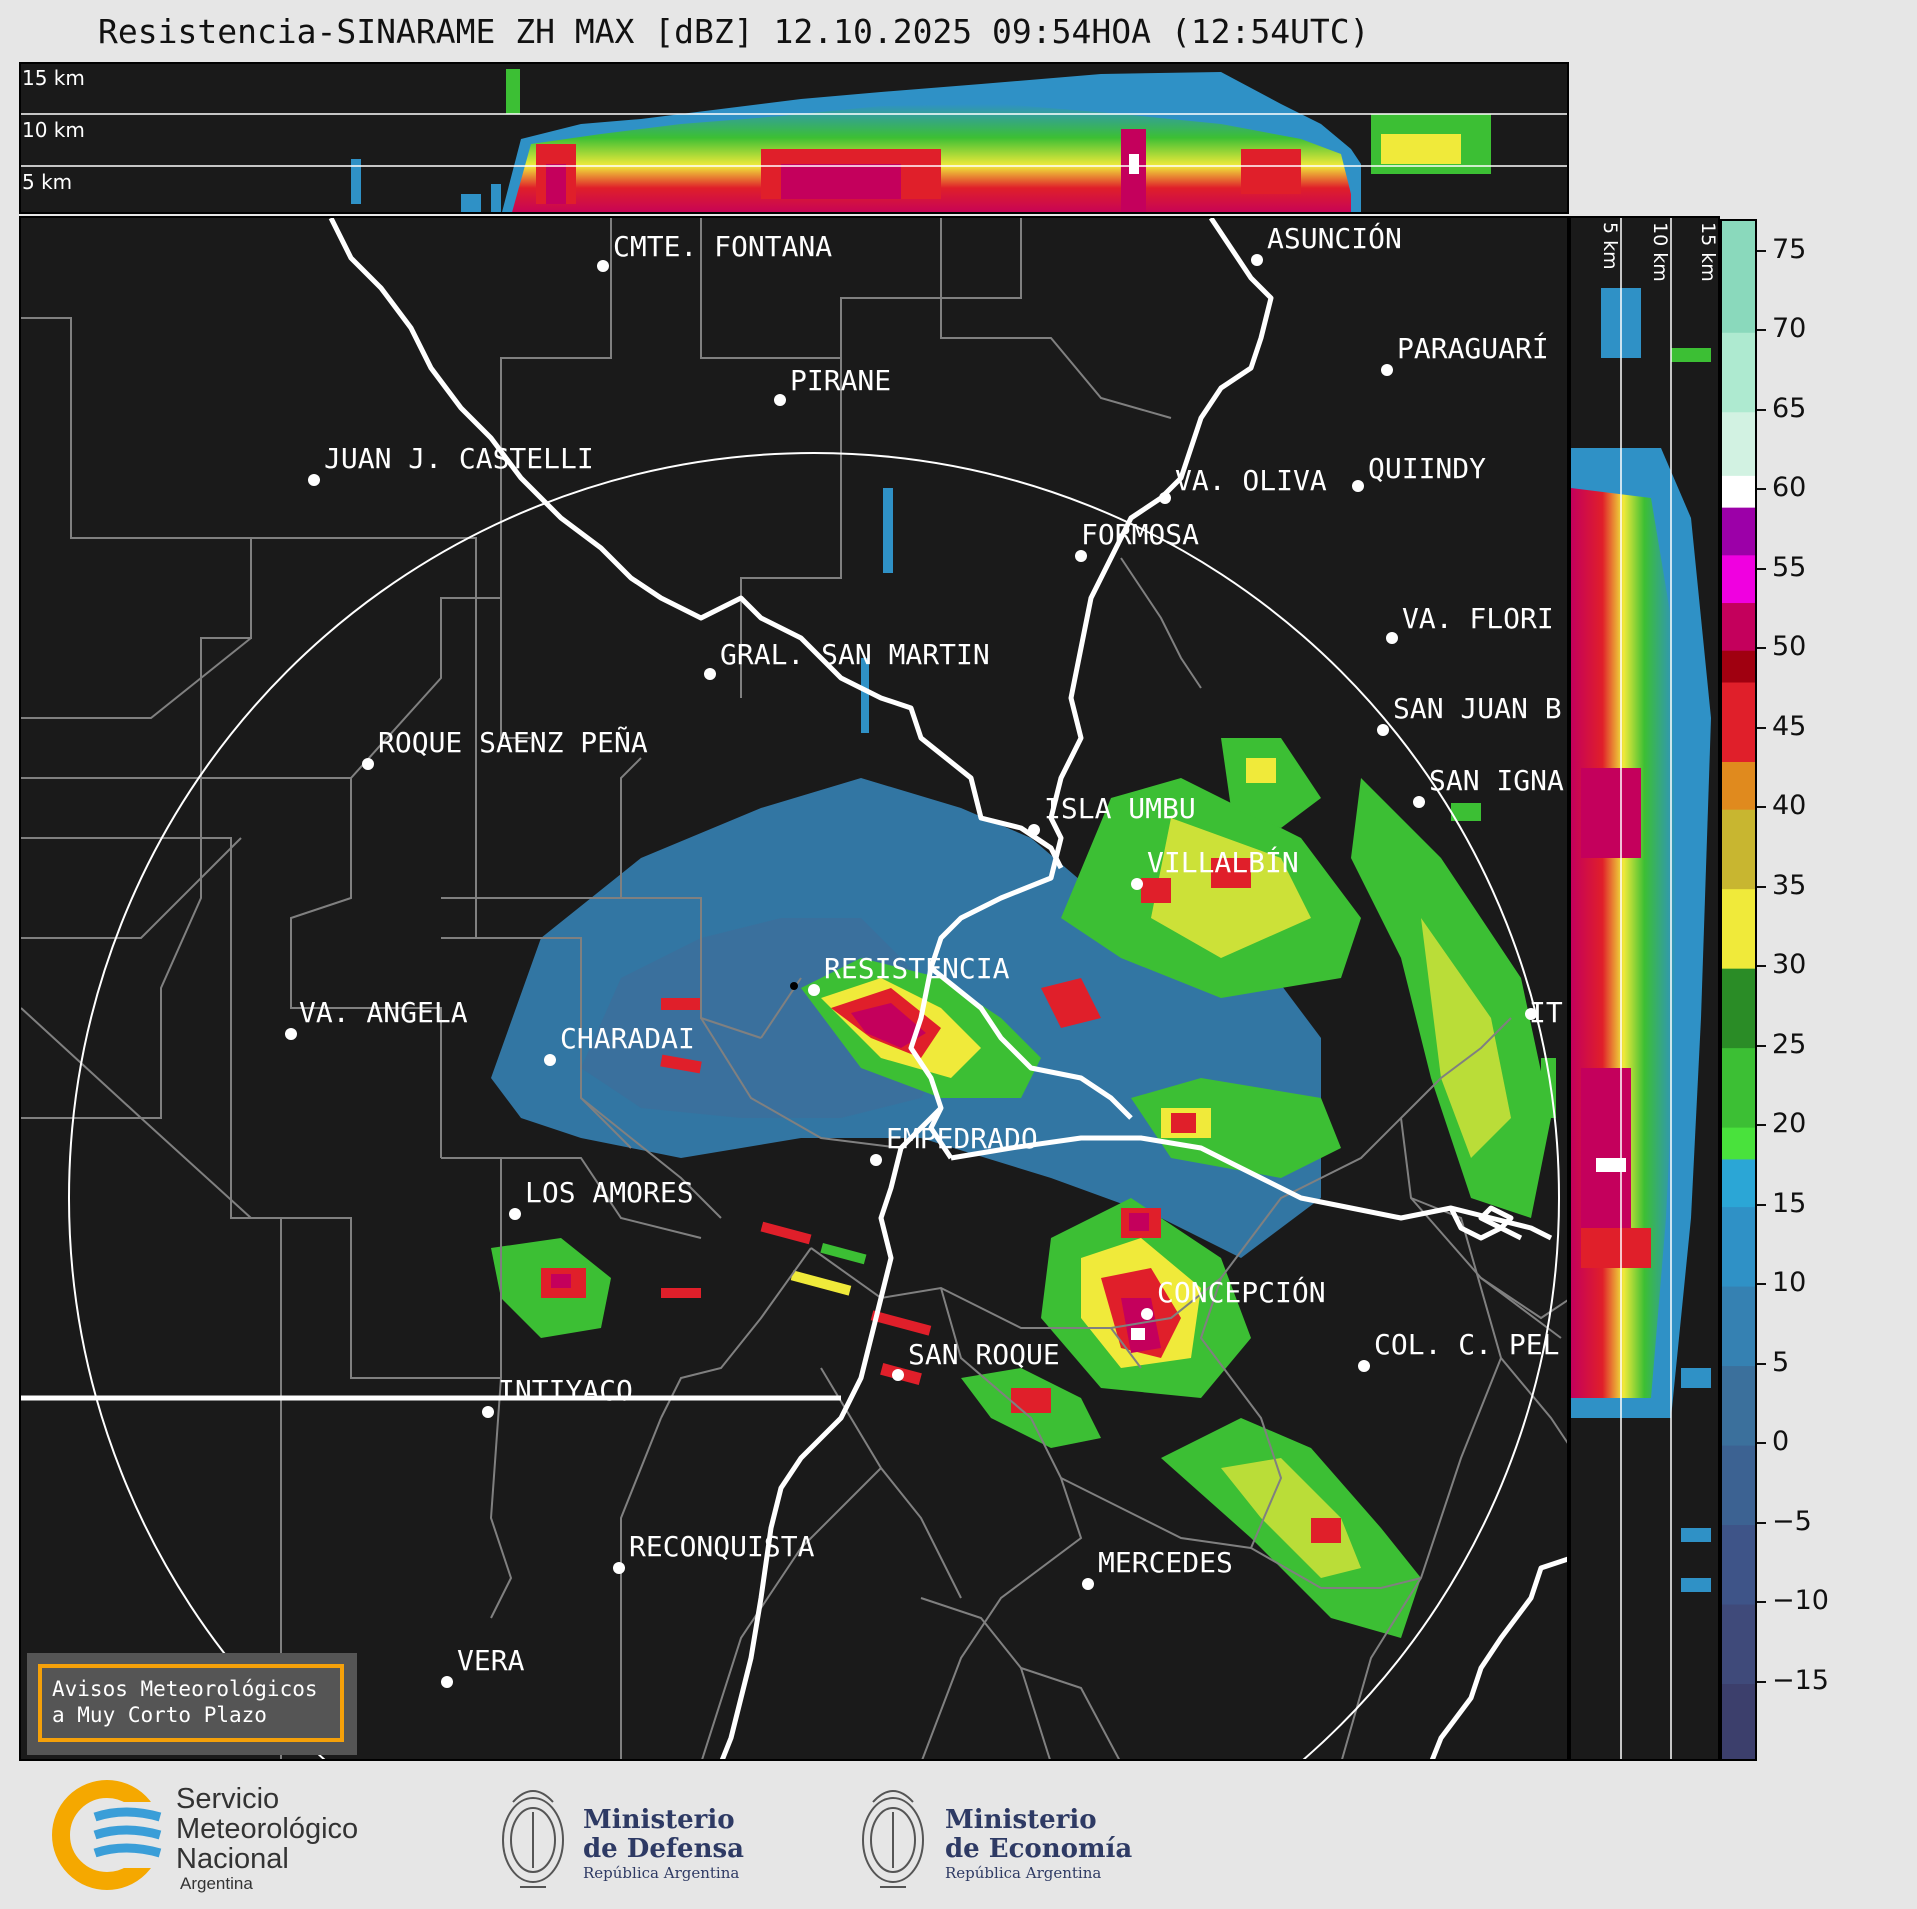 The width and height of the screenshot is (1917, 1909). What do you see at coordinates (1708, 252) in the screenshot?
I see `height-label-15km-vertical: 15 km` at bounding box center [1708, 252].